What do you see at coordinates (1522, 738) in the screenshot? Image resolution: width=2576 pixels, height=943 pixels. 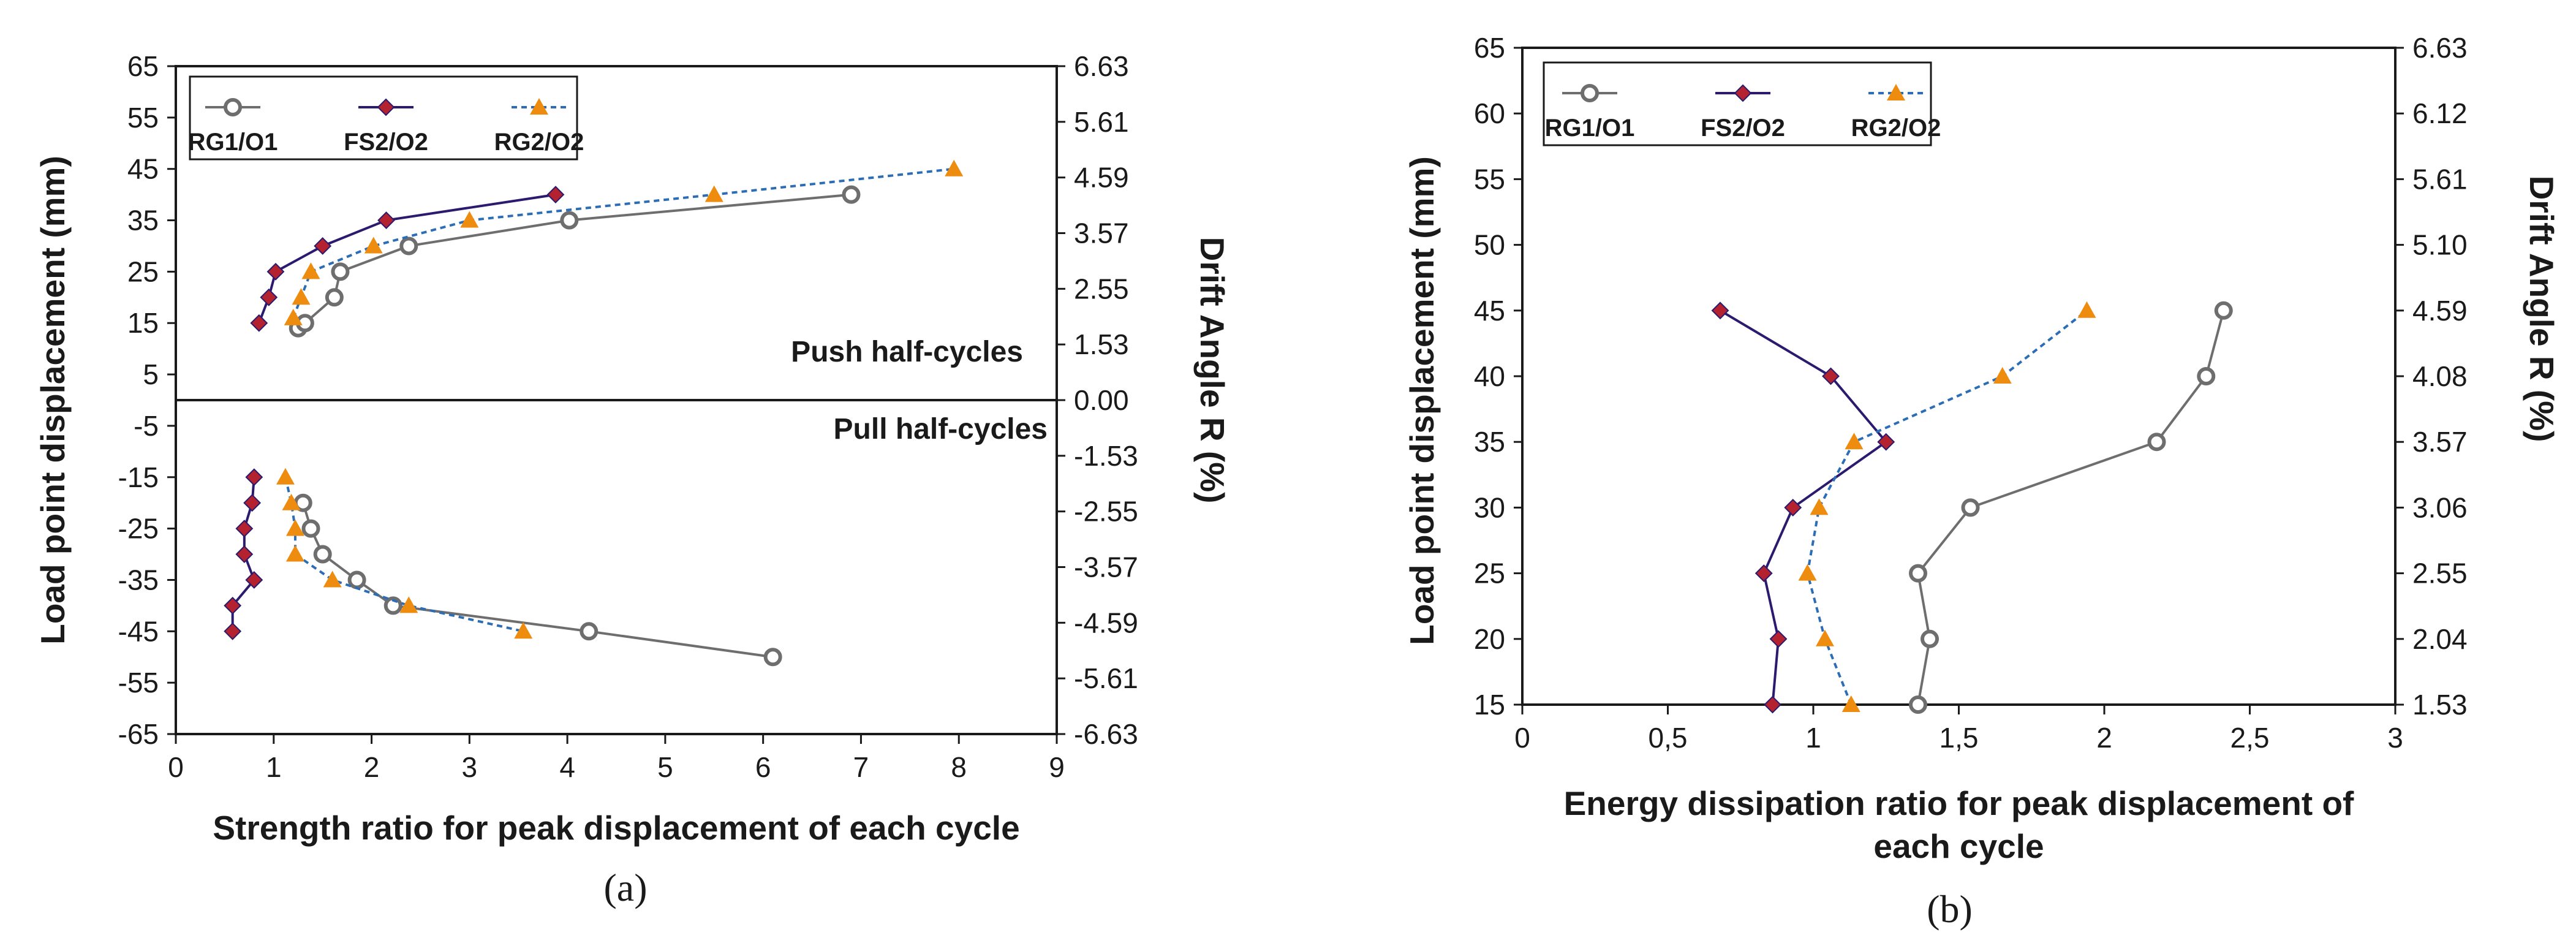 I see `panel-b-x-tick-label: 0` at bounding box center [1522, 738].